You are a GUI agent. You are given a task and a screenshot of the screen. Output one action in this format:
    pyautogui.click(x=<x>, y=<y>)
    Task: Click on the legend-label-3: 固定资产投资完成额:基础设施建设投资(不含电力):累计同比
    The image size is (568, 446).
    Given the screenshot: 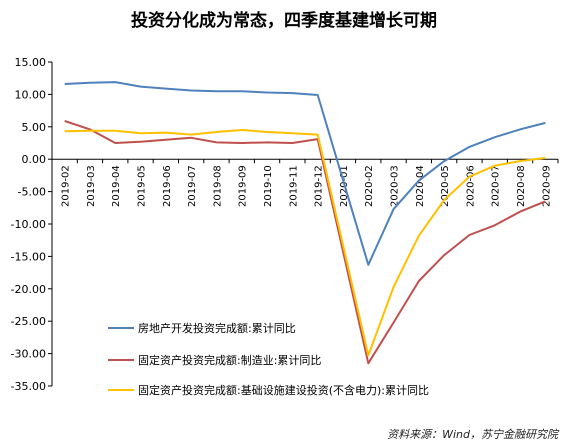 What is the action you would take?
    pyautogui.click(x=283, y=390)
    